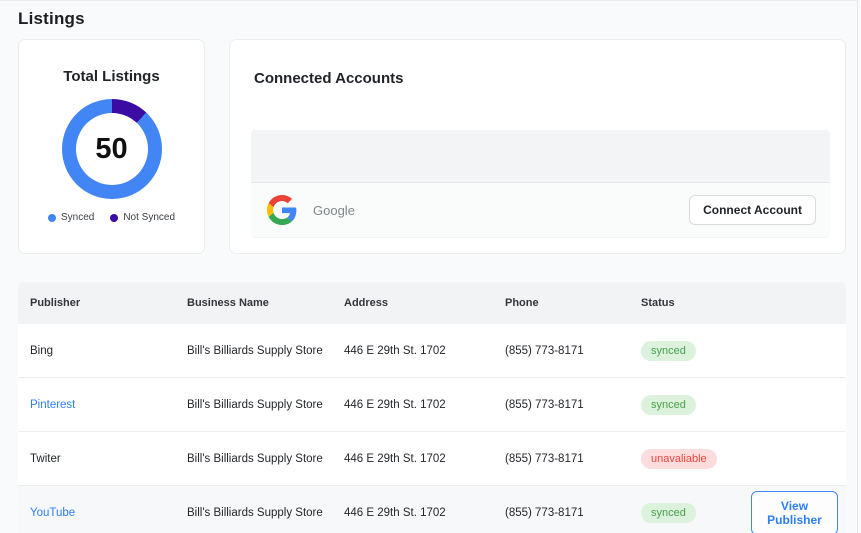  Describe the element at coordinates (55, 303) in the screenshot. I see `column-header-publisher: Publisher` at that location.